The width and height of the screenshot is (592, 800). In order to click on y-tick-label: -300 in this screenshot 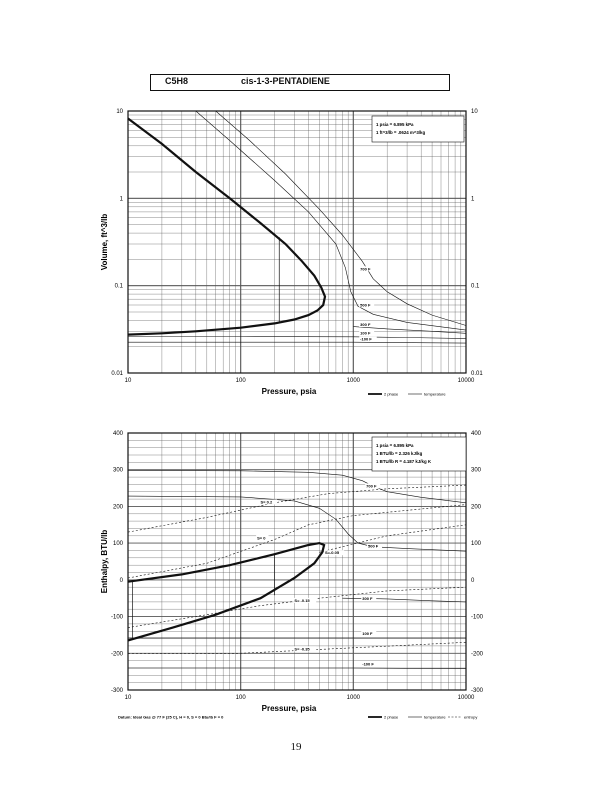, I will do `click(117, 691)`.